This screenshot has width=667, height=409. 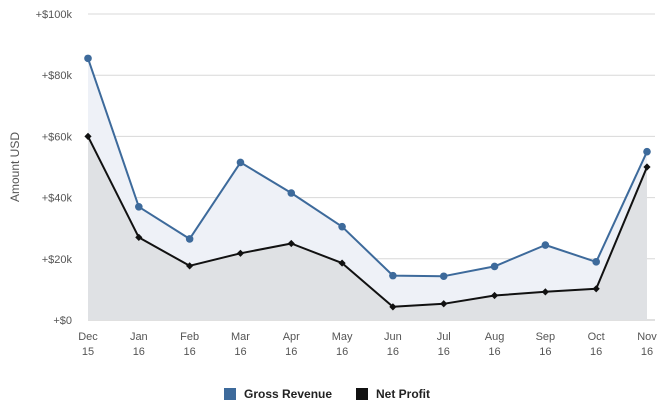 What do you see at coordinates (15, 167) in the screenshot?
I see `y-axis-title: Amount USD` at bounding box center [15, 167].